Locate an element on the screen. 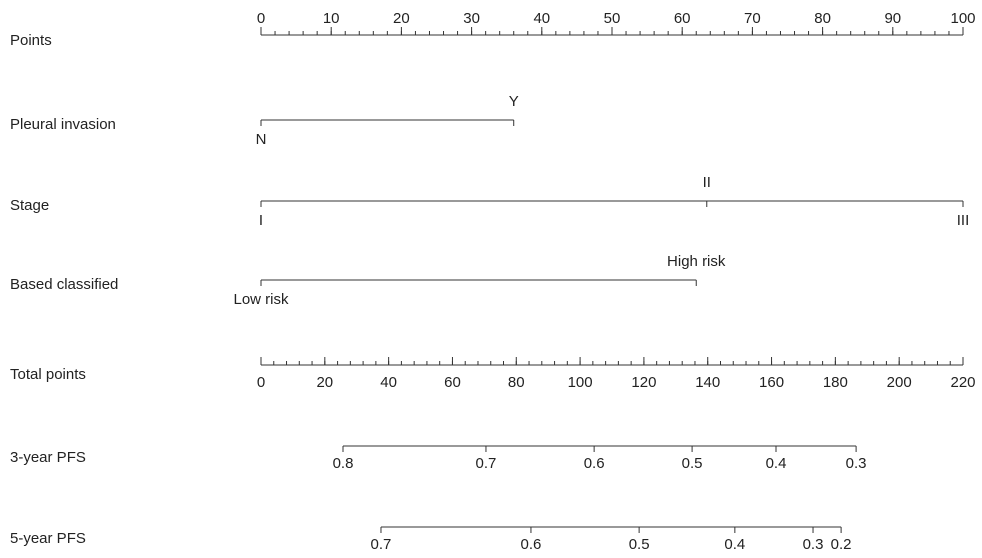 Image resolution: width=982 pixels, height=558 pixels. tick-label: 90 is located at coordinates (892, 18).